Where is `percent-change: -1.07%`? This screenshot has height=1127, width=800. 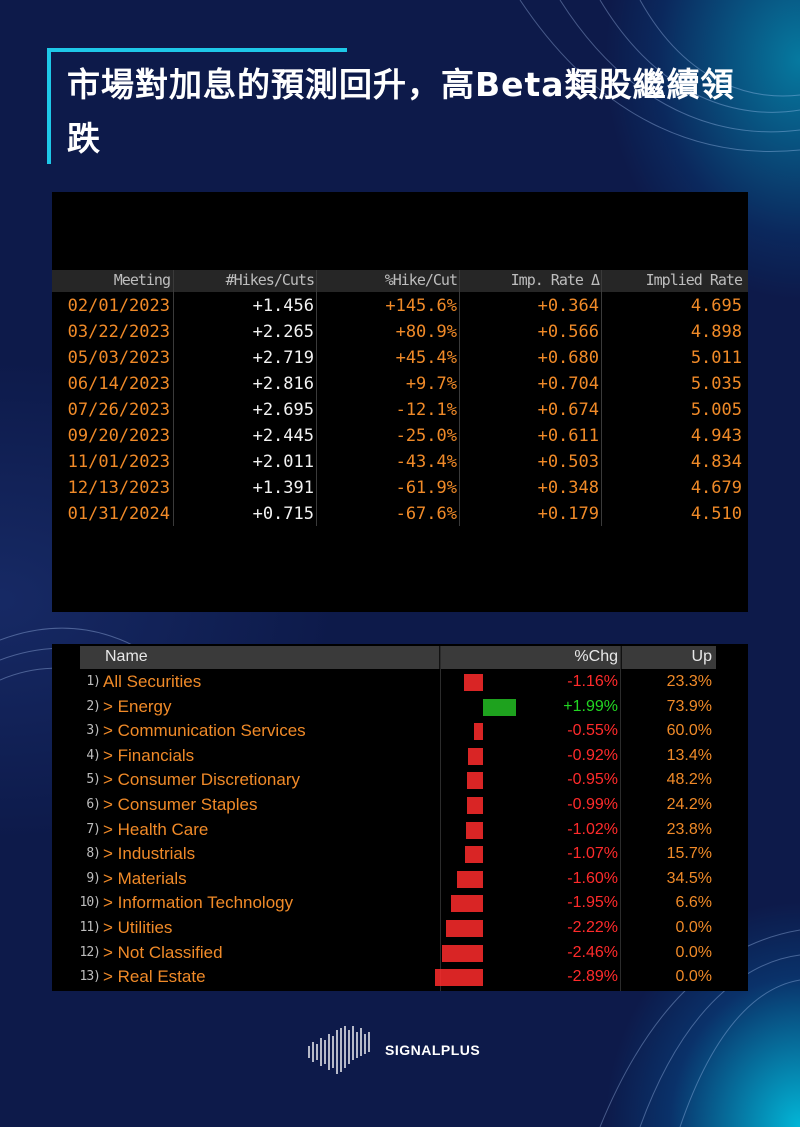
percent-change: -1.07% is located at coordinates (592, 854).